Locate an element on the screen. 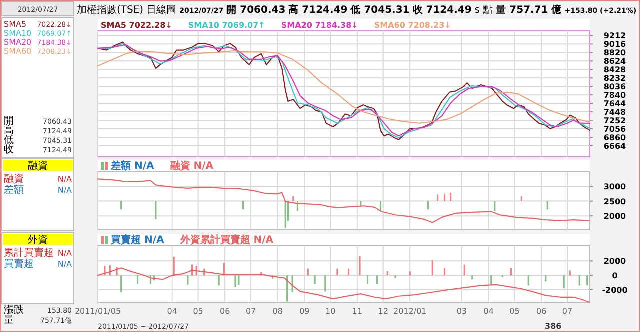 This screenshot has height=332, width=640. y-tick-label: 3000 is located at coordinates (615, 187).